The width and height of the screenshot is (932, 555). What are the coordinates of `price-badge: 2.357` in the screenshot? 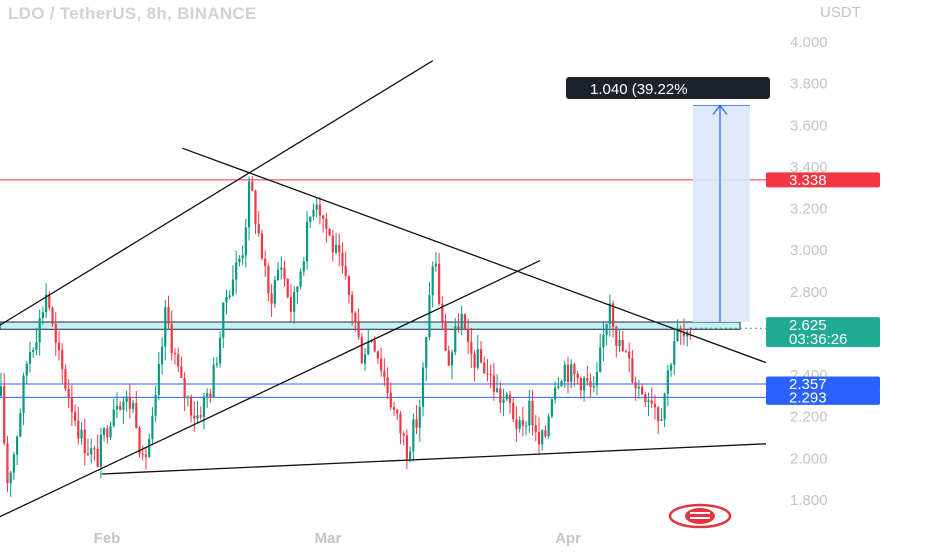 It's located at (823, 384).